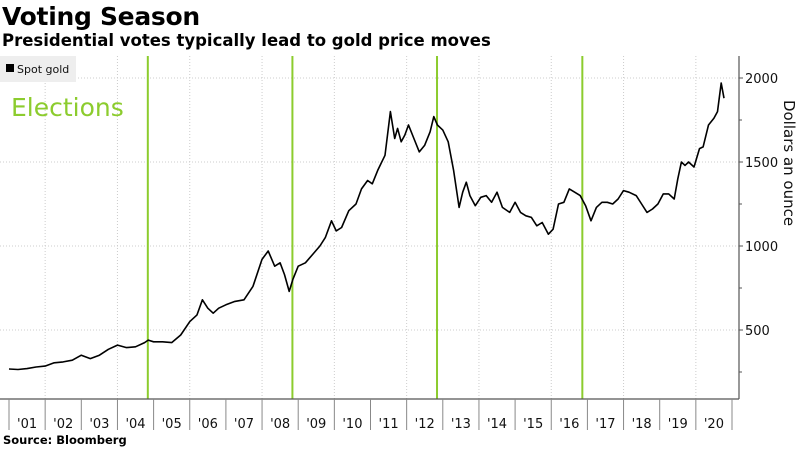 The height and width of the screenshot is (450, 800). I want to click on x-tick-label: '20, so click(714, 424).